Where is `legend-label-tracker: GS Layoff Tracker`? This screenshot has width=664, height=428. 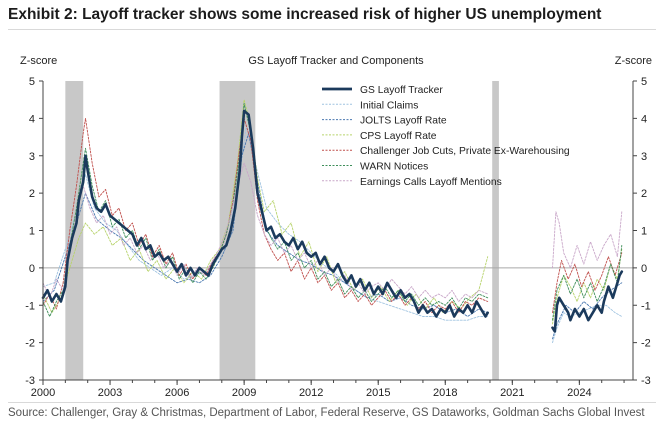 legend-label-tracker: GS Layoff Tracker is located at coordinates (401, 90).